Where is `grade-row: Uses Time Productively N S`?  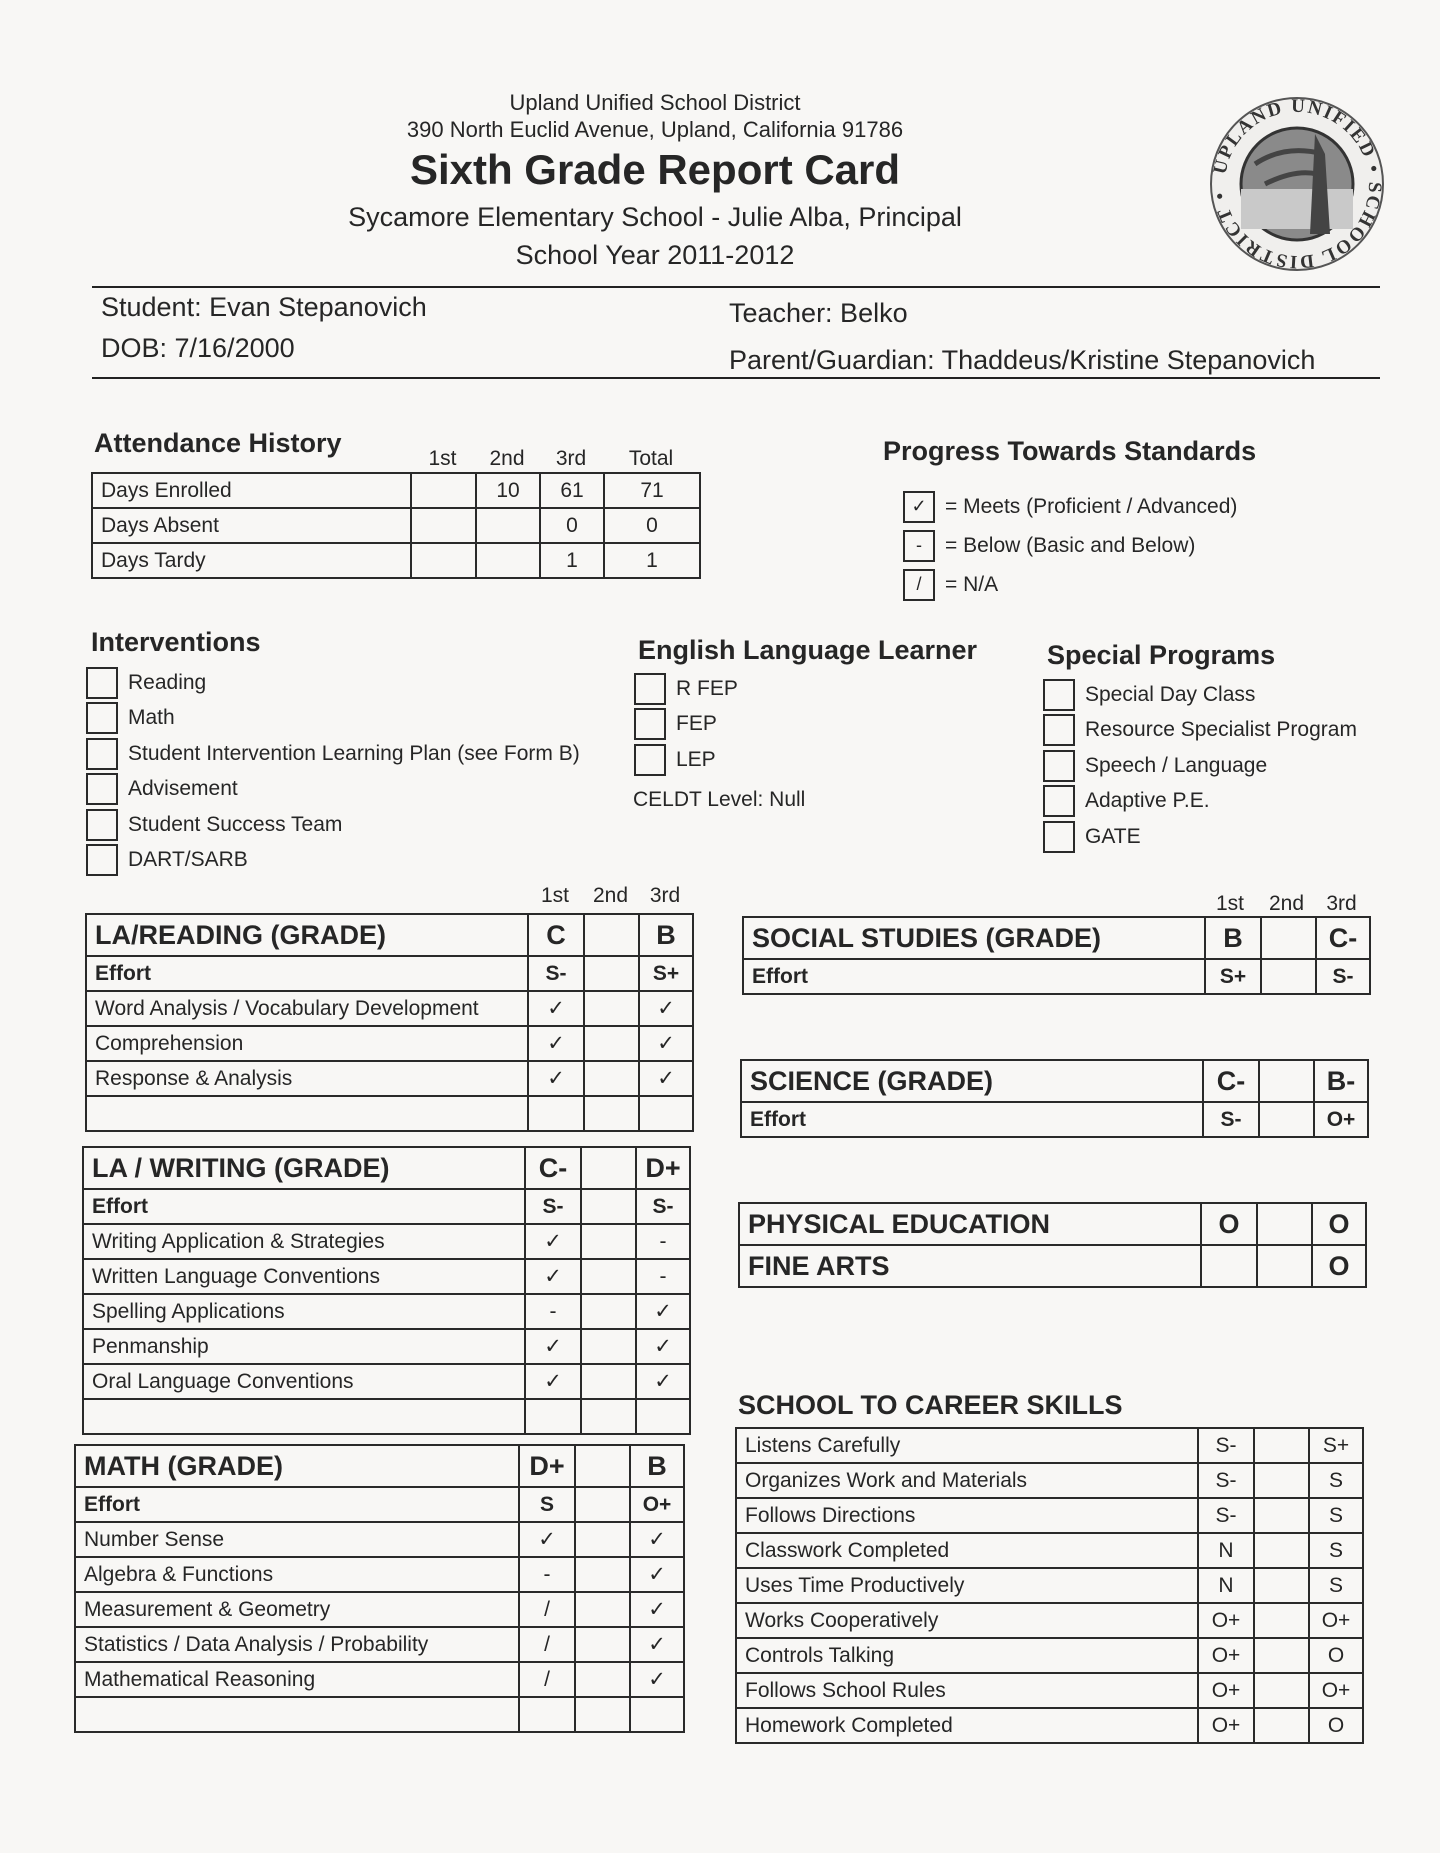
grade-row: Uses Time Productively N S is located at coordinates (1049, 1585).